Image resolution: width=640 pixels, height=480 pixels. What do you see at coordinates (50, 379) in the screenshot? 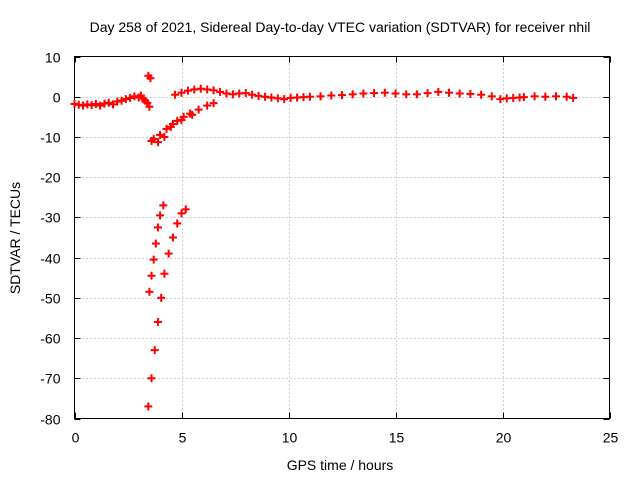
I see `y-tick-label: -70` at bounding box center [50, 379].